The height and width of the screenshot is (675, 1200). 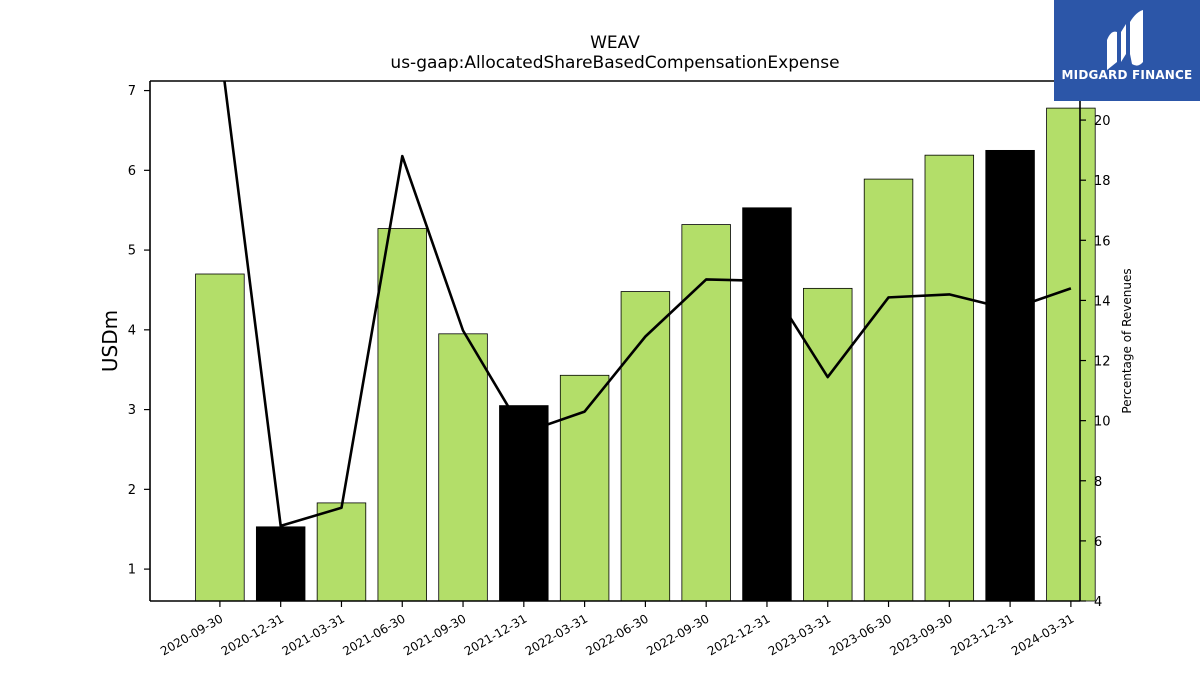 I want to click on right-tick-label: 14, so click(x=1102, y=301).